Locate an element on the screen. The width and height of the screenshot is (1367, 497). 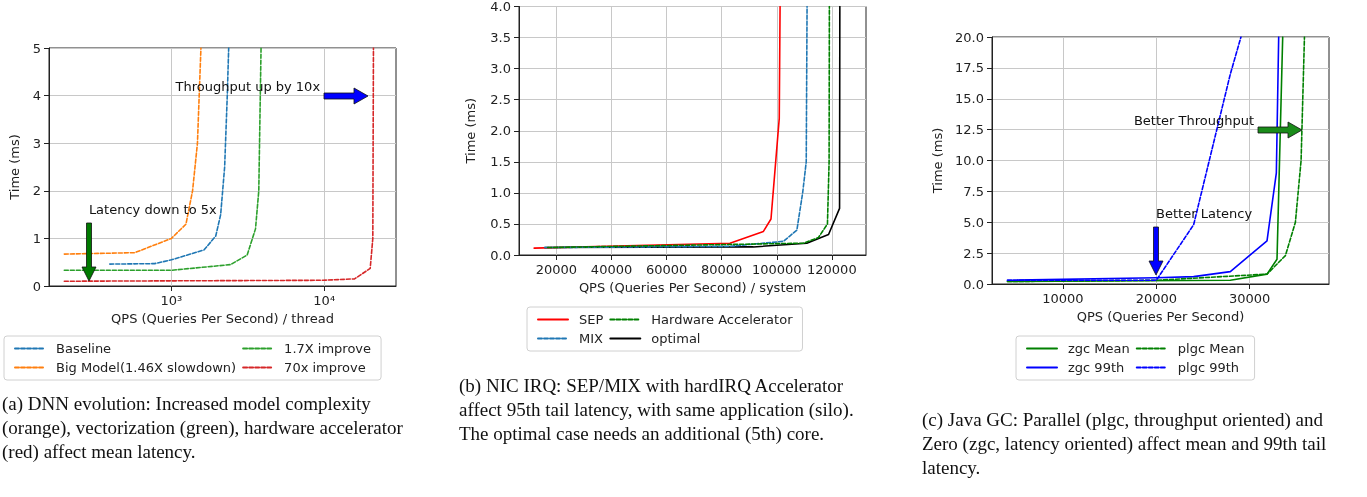
y-tick-label: 5 is located at coordinates (36, 48).